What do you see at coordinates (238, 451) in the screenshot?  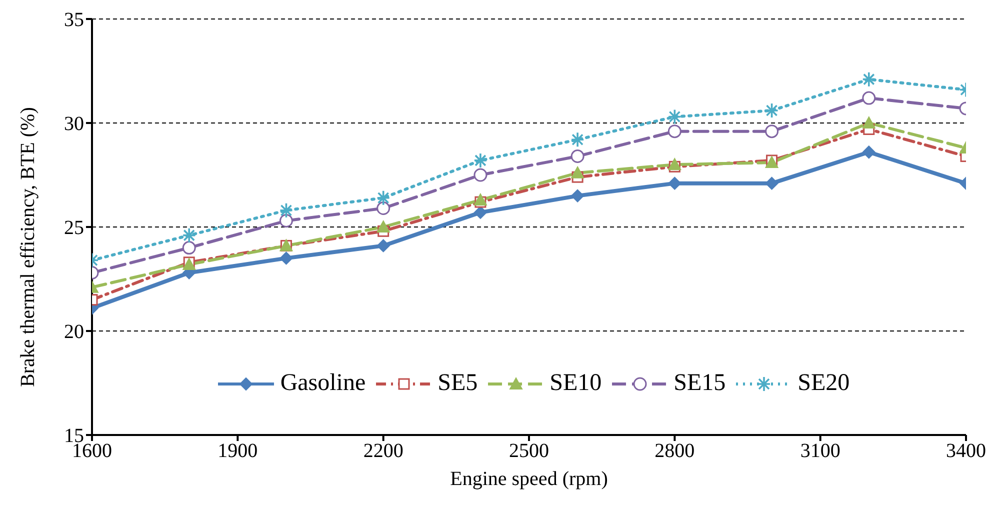 I see `x-tick-label: 1900` at bounding box center [238, 451].